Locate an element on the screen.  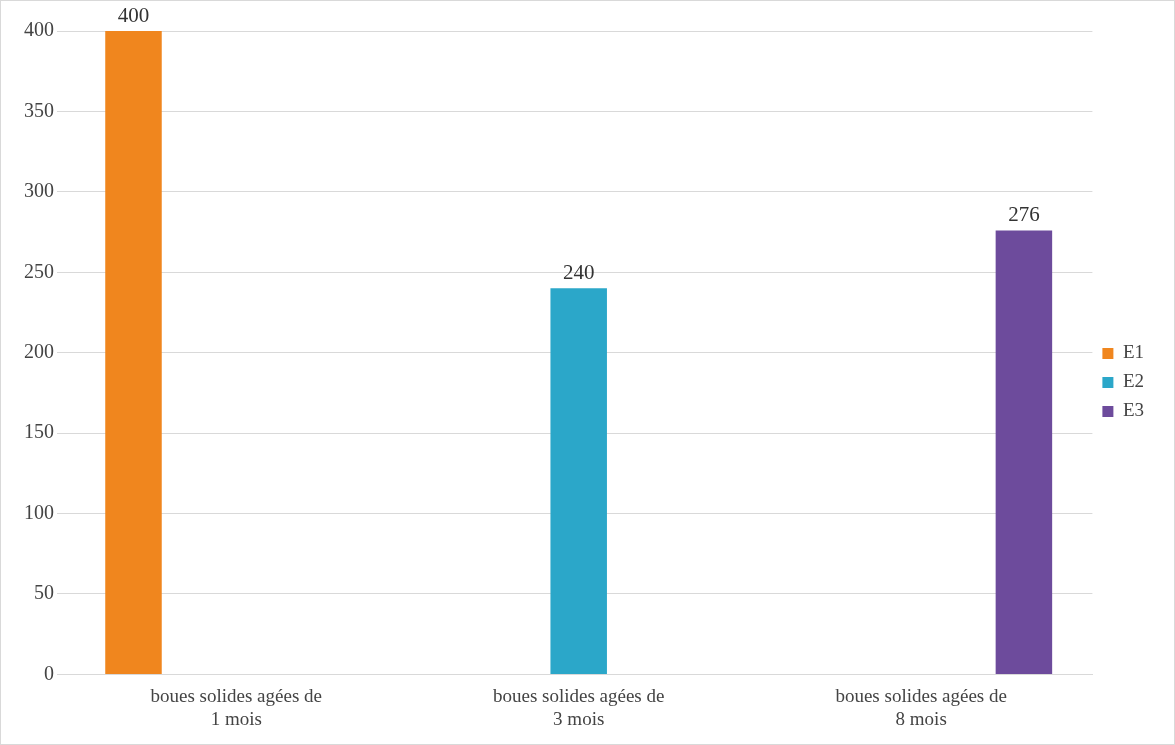
y-tick-label: 100 is located at coordinates (39, 511).